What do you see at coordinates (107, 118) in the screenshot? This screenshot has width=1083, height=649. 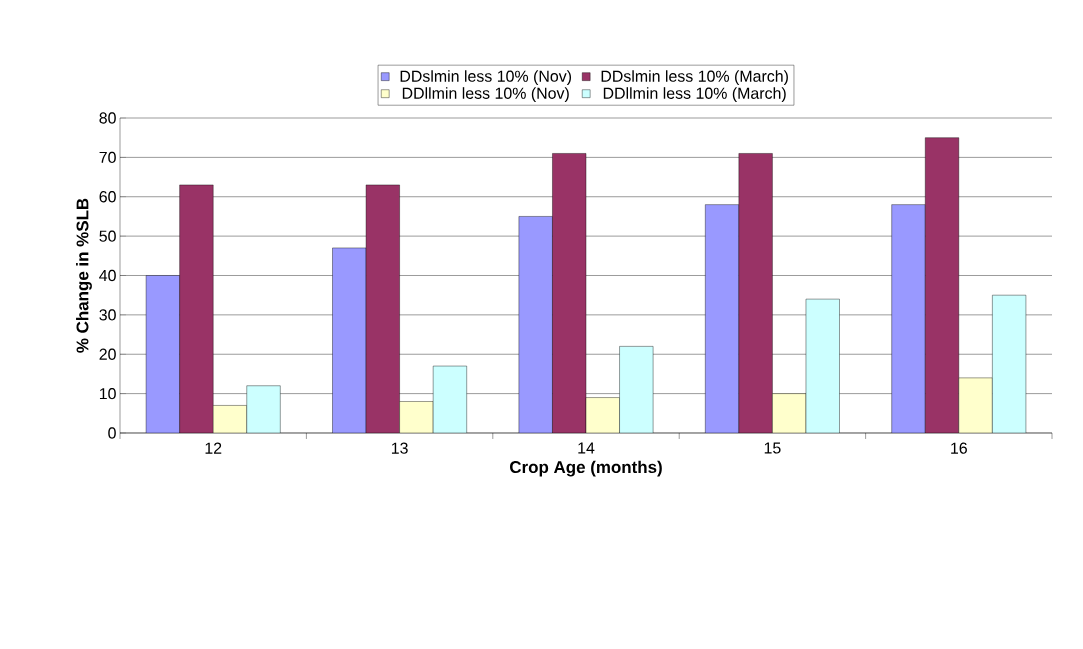 I see `y-tick-label: 80` at bounding box center [107, 118].